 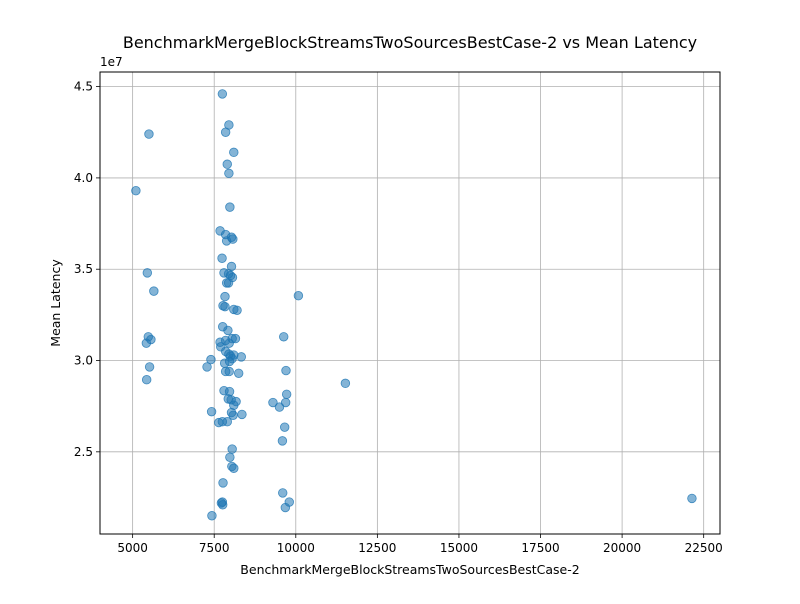 I want to click on y-axis-label: Mean Latency, so click(x=55, y=303).